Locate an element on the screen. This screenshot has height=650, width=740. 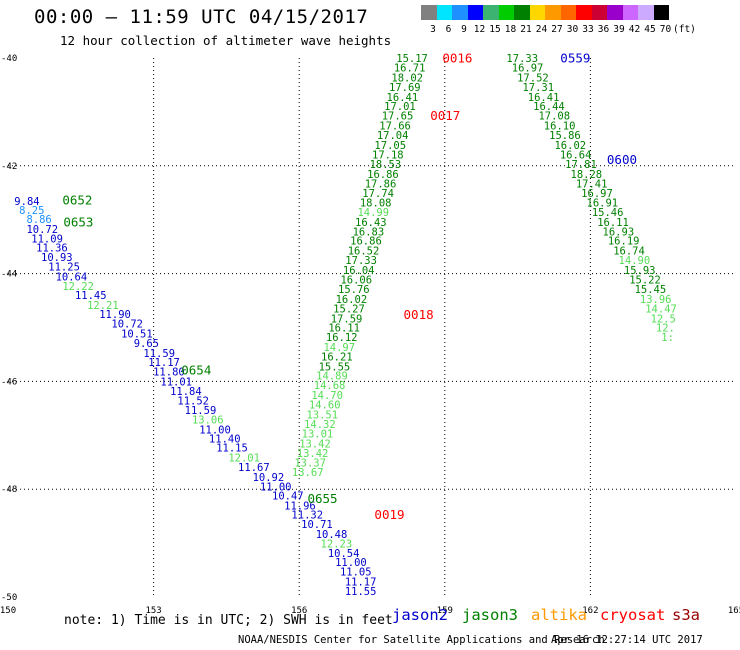
x-tick-label: 165 is located at coordinates (734, 611).